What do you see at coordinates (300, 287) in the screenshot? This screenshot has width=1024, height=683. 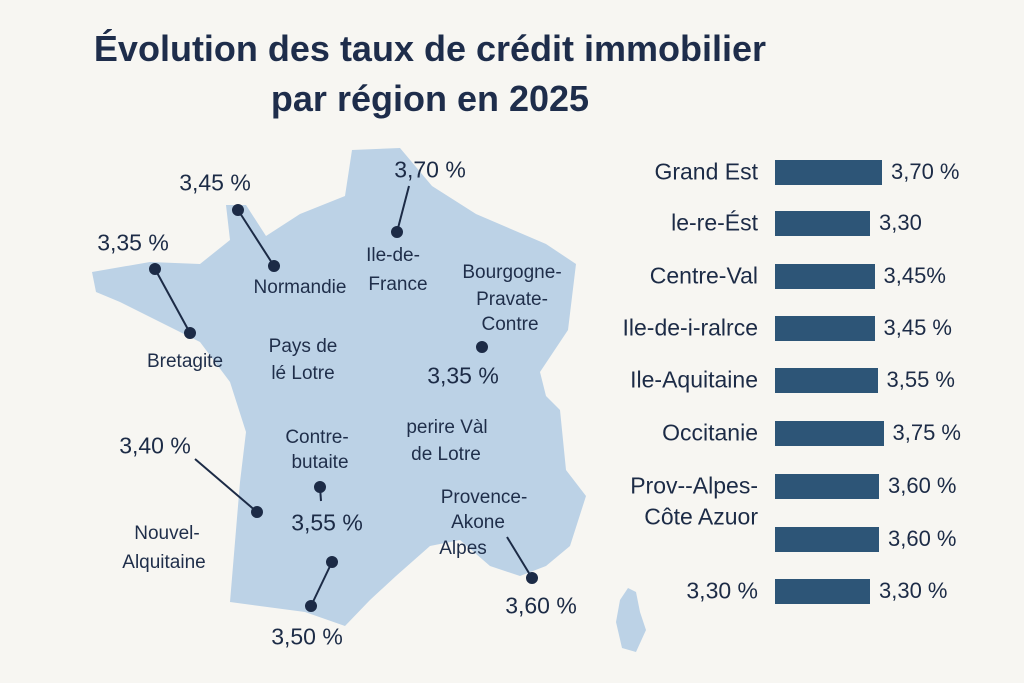 I see `map-region-label: Normandie` at bounding box center [300, 287].